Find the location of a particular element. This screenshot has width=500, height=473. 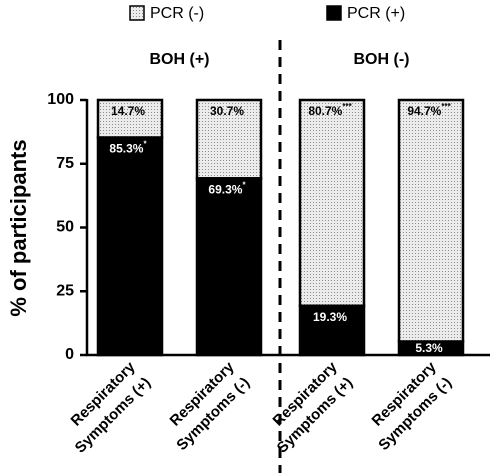

value-label-text: 94.7% is located at coordinates (424, 111).